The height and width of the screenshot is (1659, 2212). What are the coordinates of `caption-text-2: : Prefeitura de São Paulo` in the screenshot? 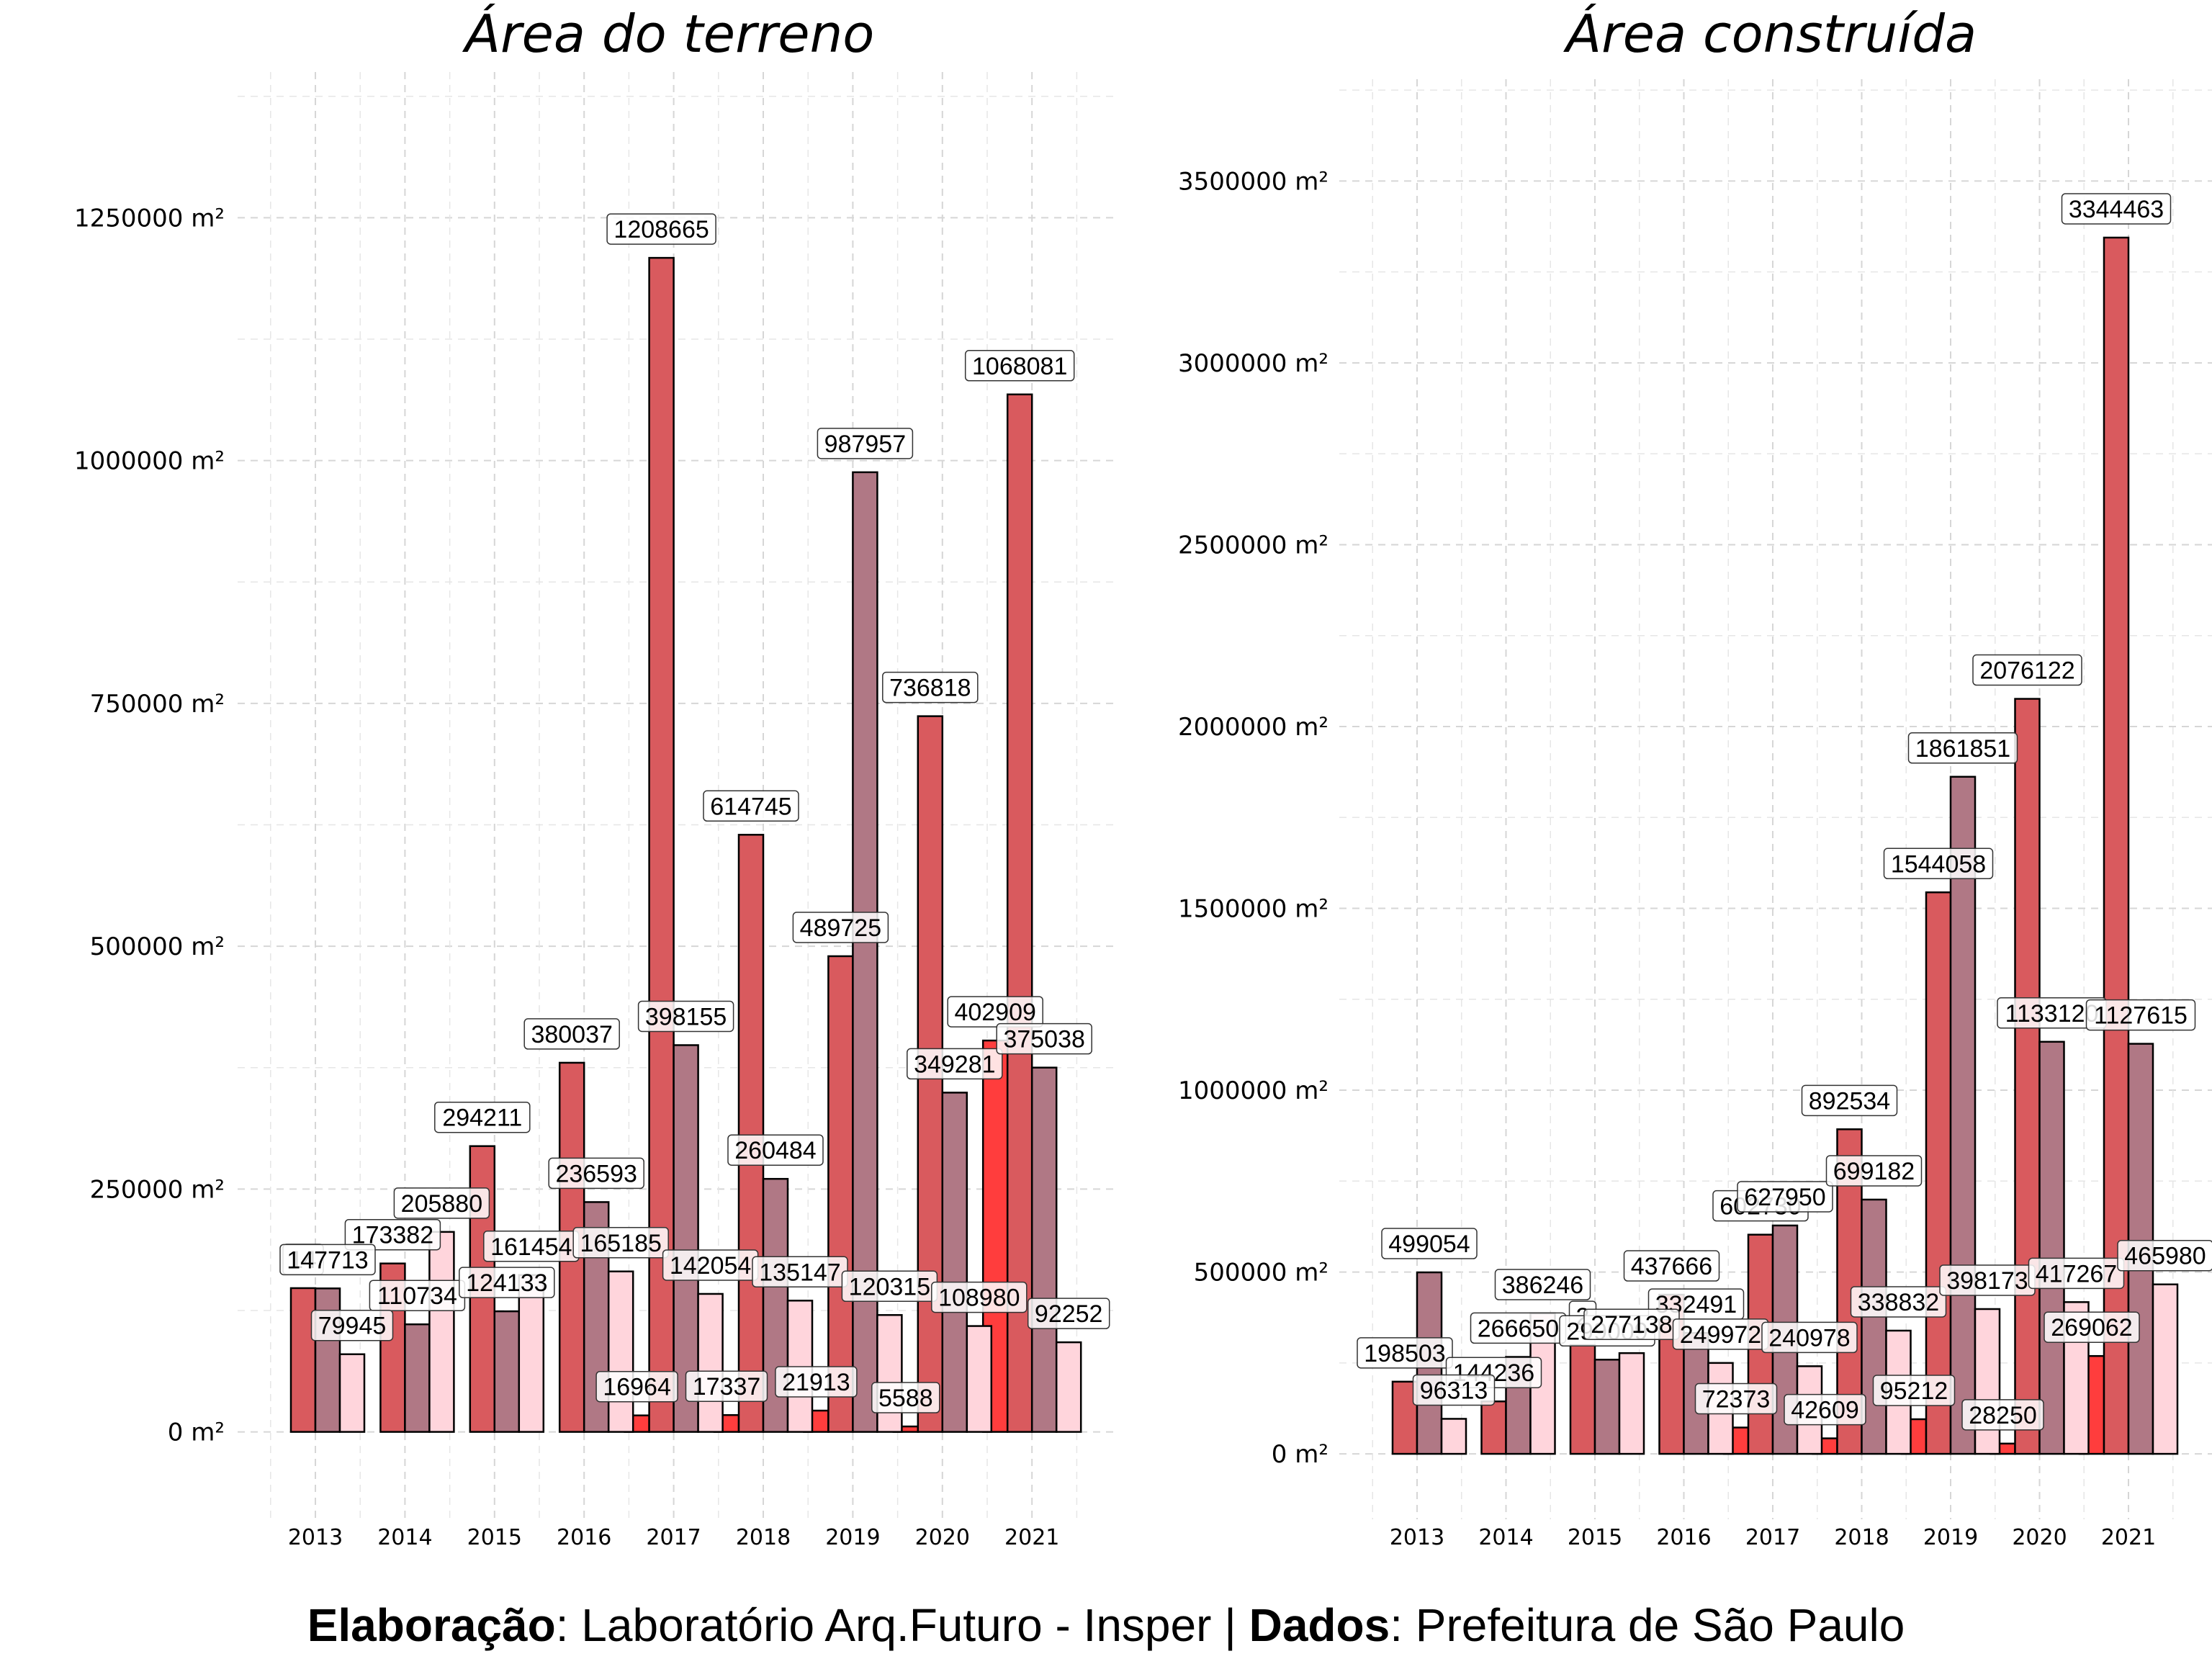 It's located at (1647, 1625).